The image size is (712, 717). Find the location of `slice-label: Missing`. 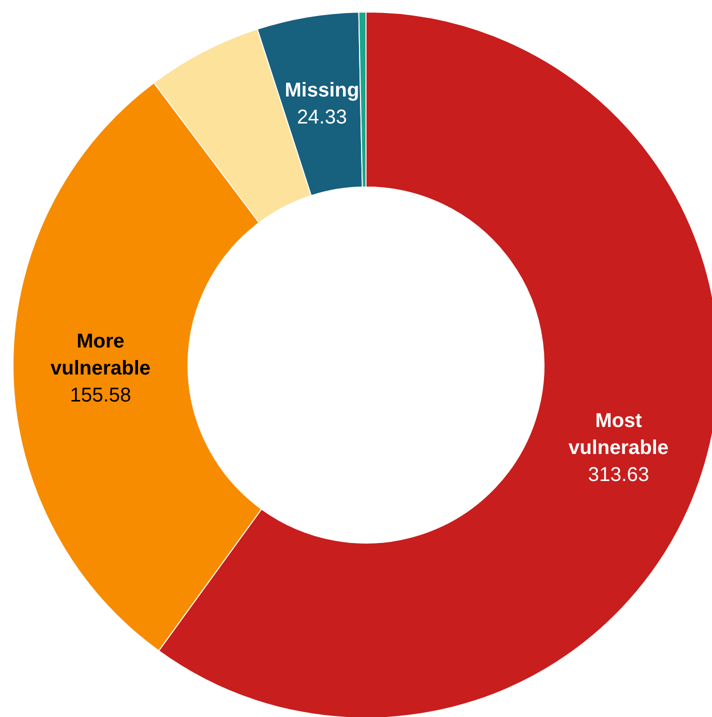

slice-label: Missing is located at coordinates (322, 91).